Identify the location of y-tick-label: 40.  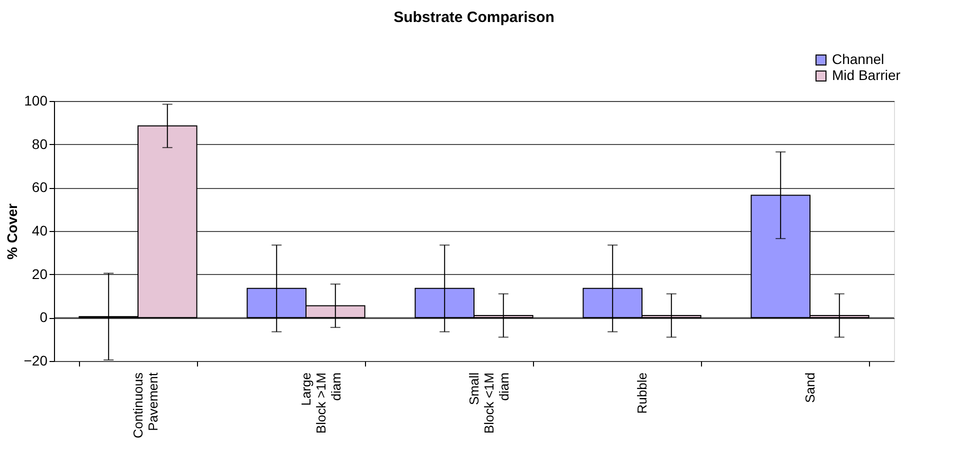
(40, 230).